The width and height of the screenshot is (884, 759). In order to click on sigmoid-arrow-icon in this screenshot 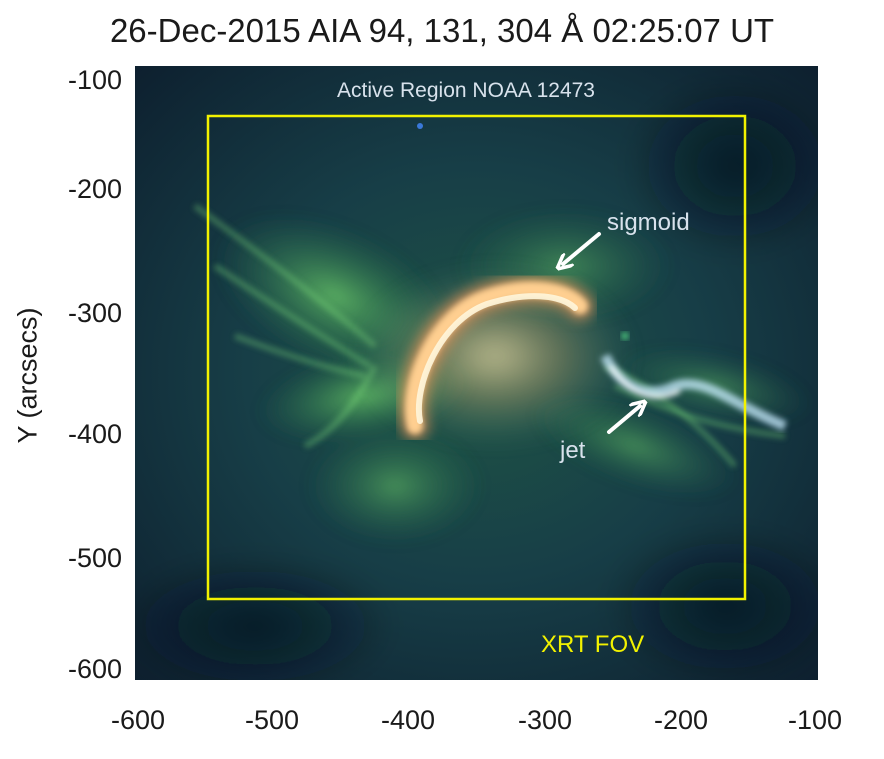, I will do `click(582, 248)`.